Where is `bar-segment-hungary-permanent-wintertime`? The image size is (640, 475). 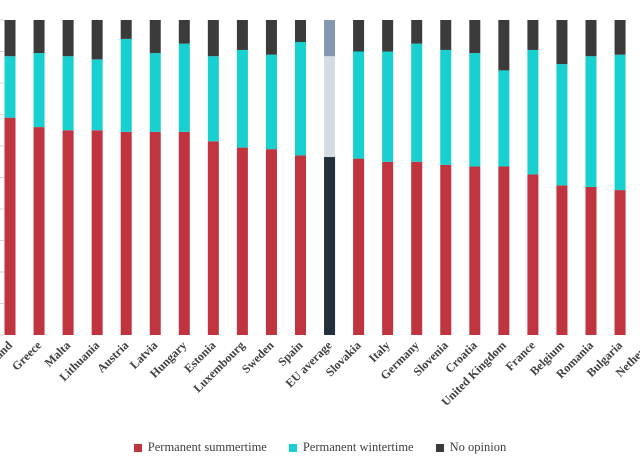
bar-segment-hungary-permanent-wintertime is located at coordinates (184, 87).